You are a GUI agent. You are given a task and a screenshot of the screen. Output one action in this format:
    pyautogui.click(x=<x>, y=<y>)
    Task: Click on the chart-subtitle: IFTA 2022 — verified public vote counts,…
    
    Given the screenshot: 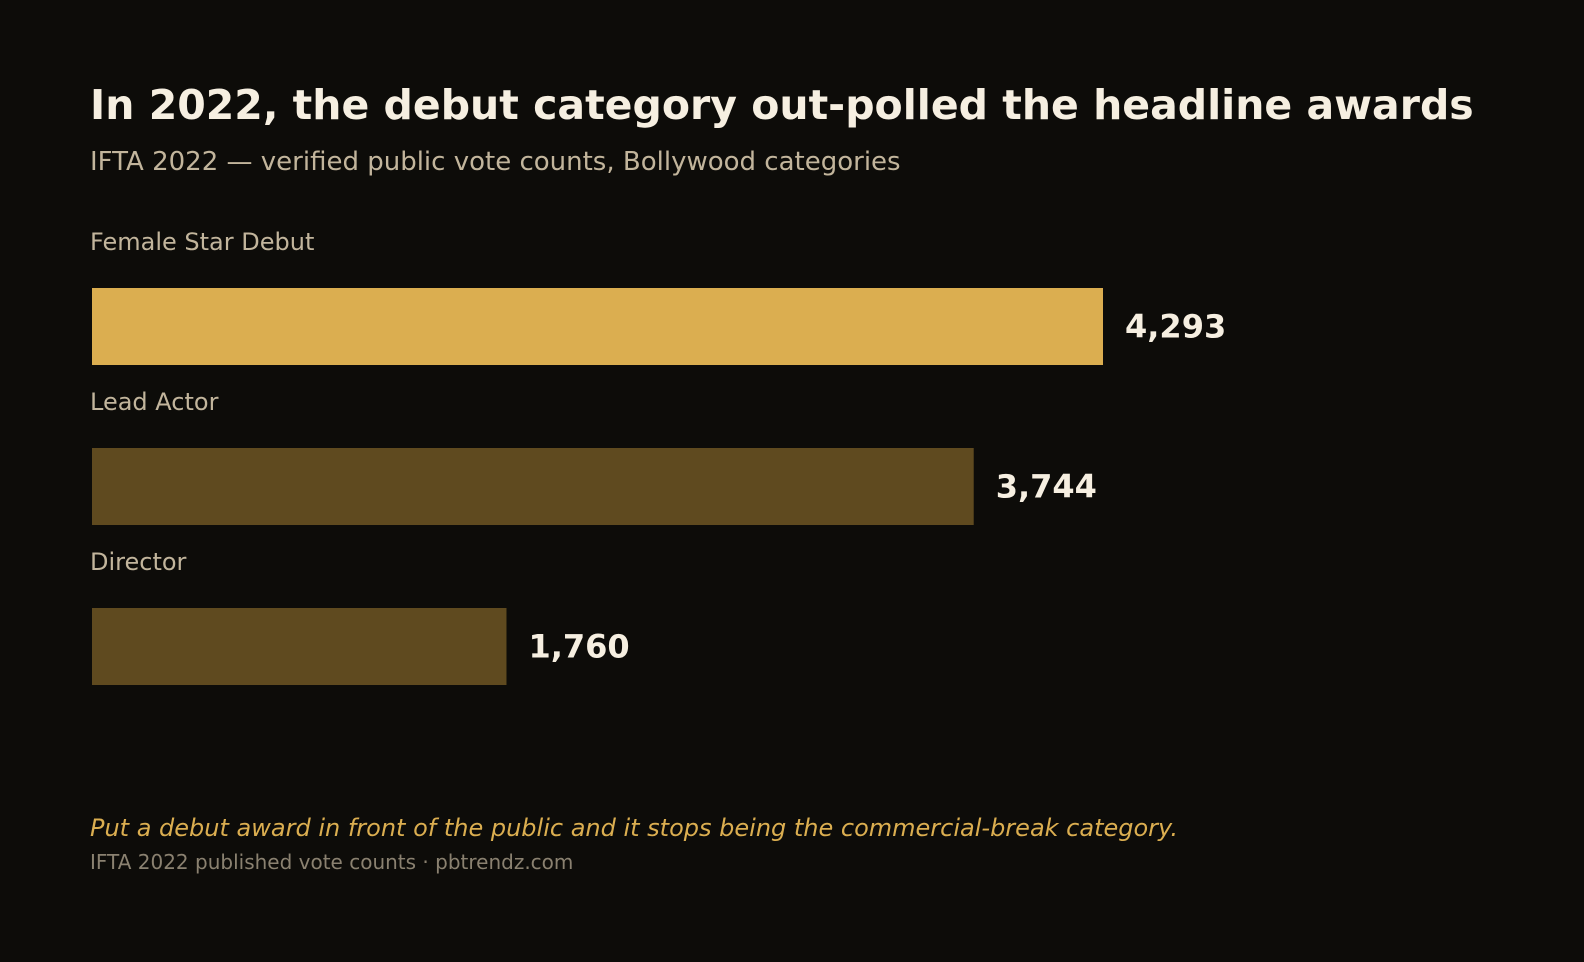 What is the action you would take?
    pyautogui.click(x=495, y=162)
    